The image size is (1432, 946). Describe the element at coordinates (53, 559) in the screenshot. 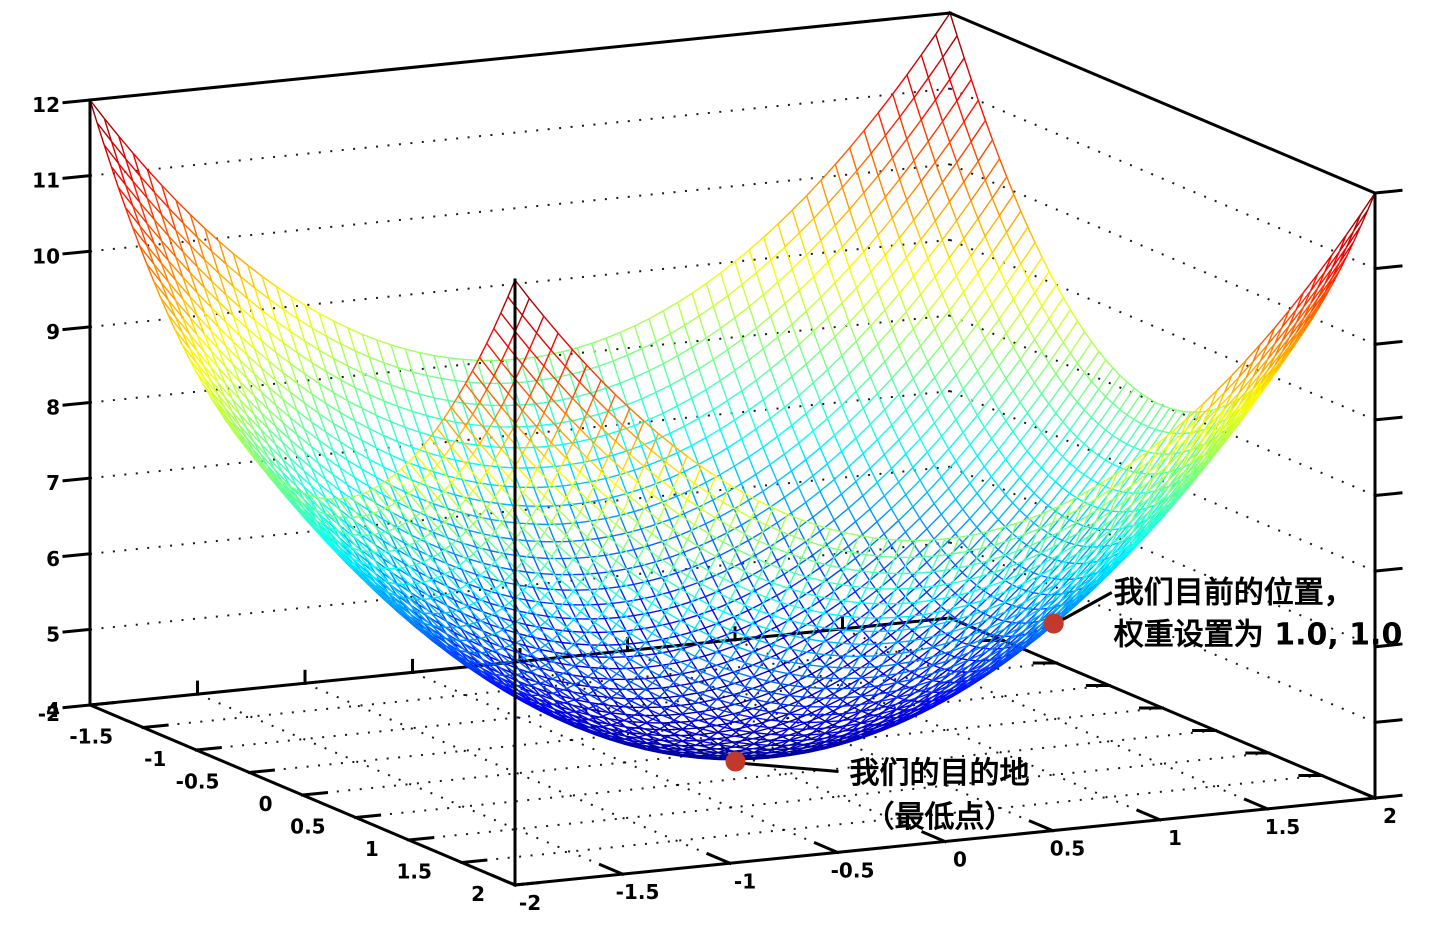

I see `svg-text: 6` at that location.